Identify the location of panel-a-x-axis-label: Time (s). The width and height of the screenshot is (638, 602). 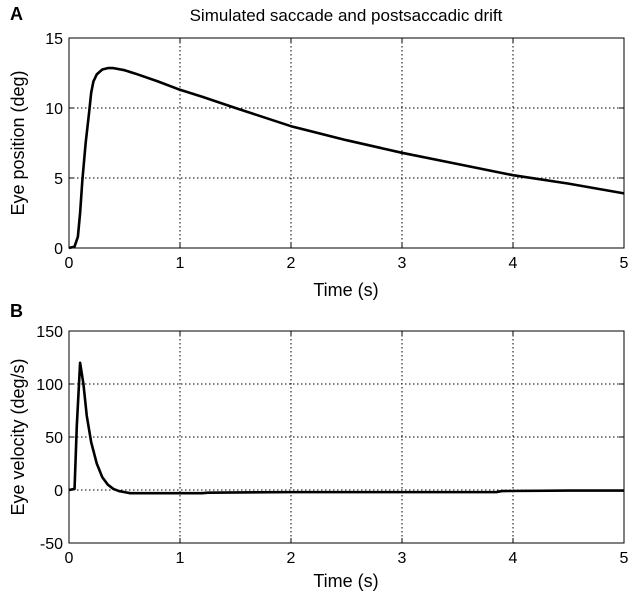
(345, 290).